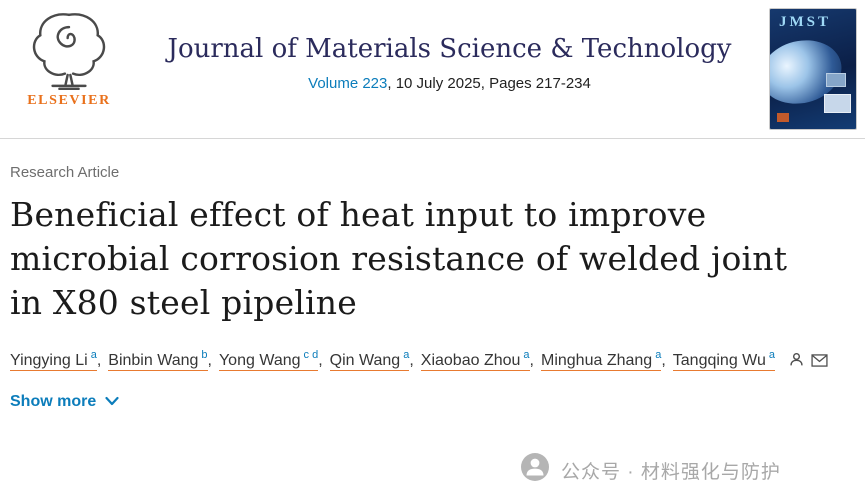 Image resolution: width=865 pixels, height=499 pixels. I want to click on envelope-icon, so click(820, 360).